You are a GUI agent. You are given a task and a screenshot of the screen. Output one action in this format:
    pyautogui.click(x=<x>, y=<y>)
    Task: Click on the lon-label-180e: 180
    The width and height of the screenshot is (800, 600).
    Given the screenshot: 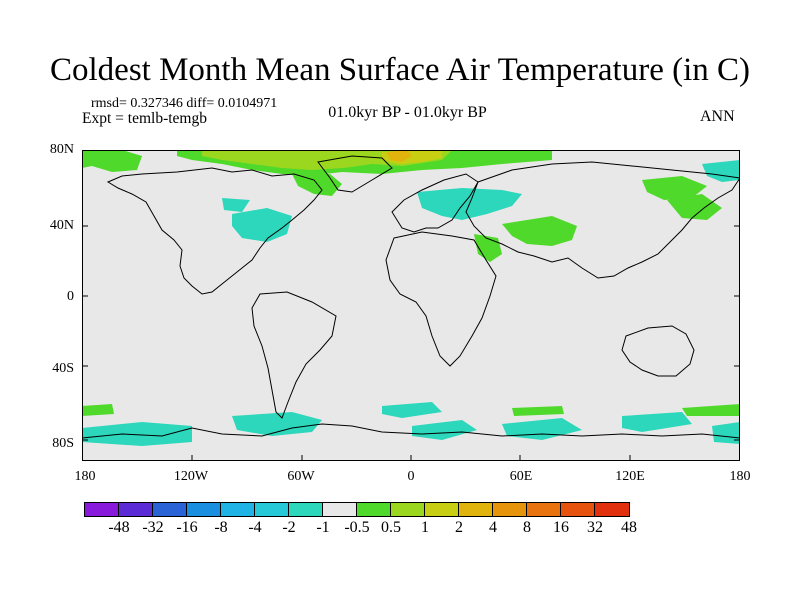 What is the action you would take?
    pyautogui.click(x=740, y=476)
    